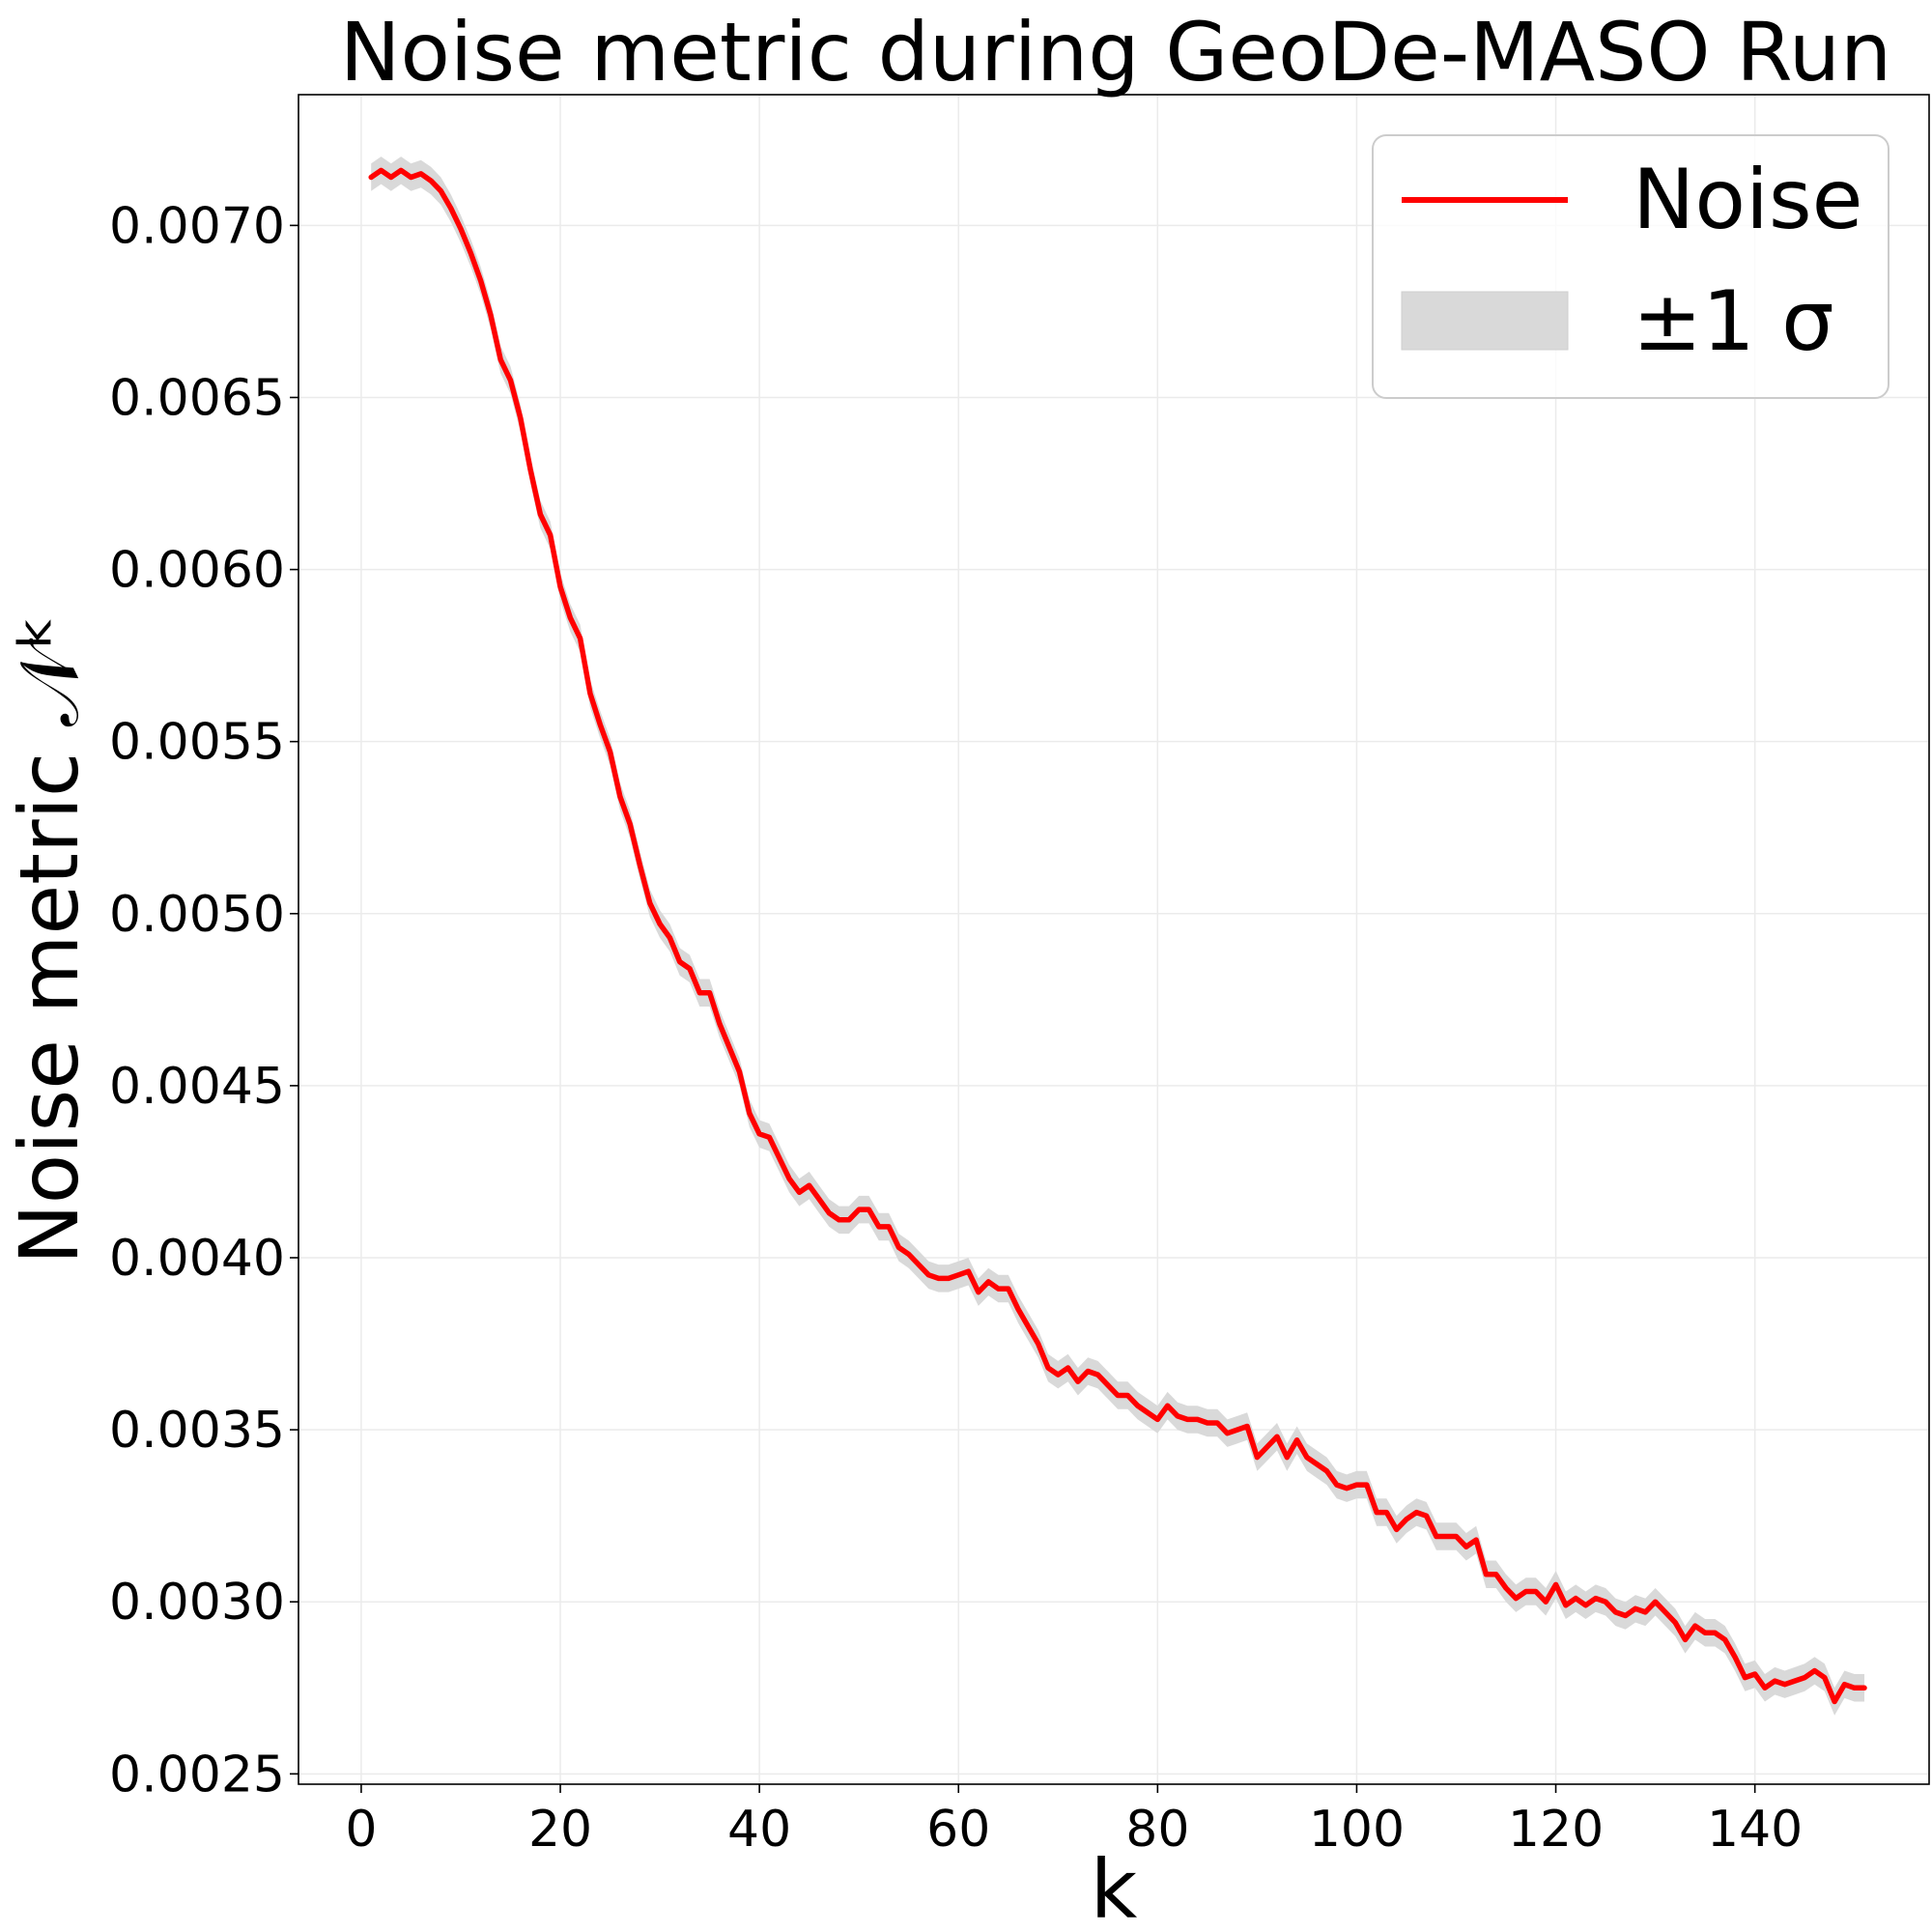 The image size is (1932, 1932). Describe the element at coordinates (197, 226) in the screenshot. I see `y-tick-label: 0.0070` at that location.